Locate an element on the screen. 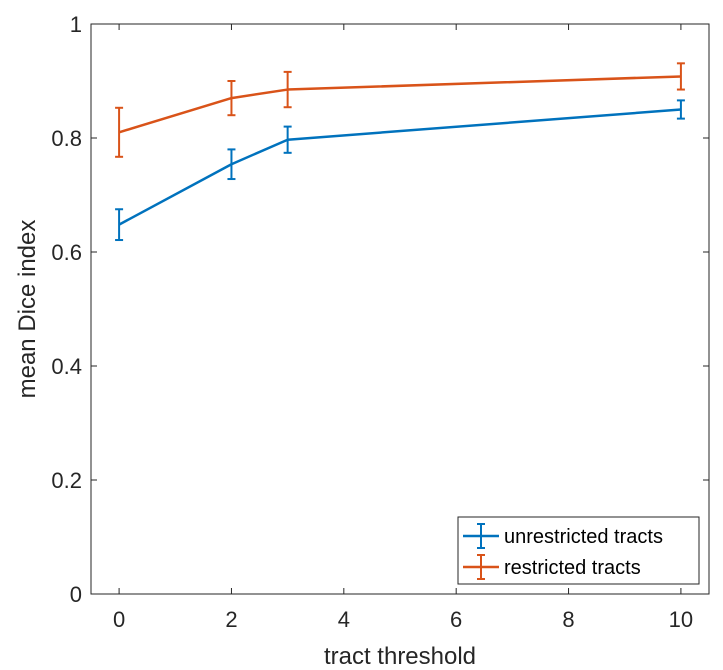  x-tick-label: 2 is located at coordinates (231, 619).